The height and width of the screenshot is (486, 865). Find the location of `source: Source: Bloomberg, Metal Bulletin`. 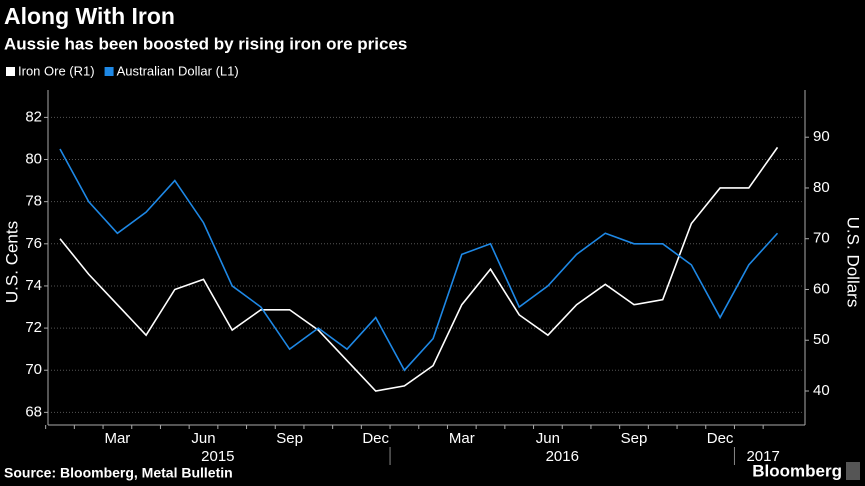

source: Source: Bloomberg, Metal Bulletin is located at coordinates (118, 473).